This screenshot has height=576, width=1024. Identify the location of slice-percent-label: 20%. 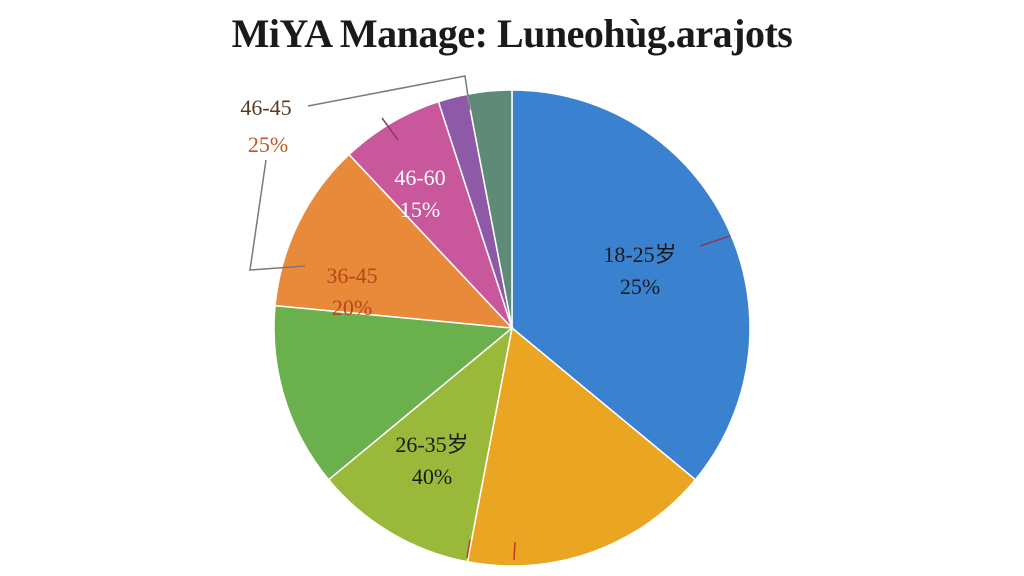
(352, 307).